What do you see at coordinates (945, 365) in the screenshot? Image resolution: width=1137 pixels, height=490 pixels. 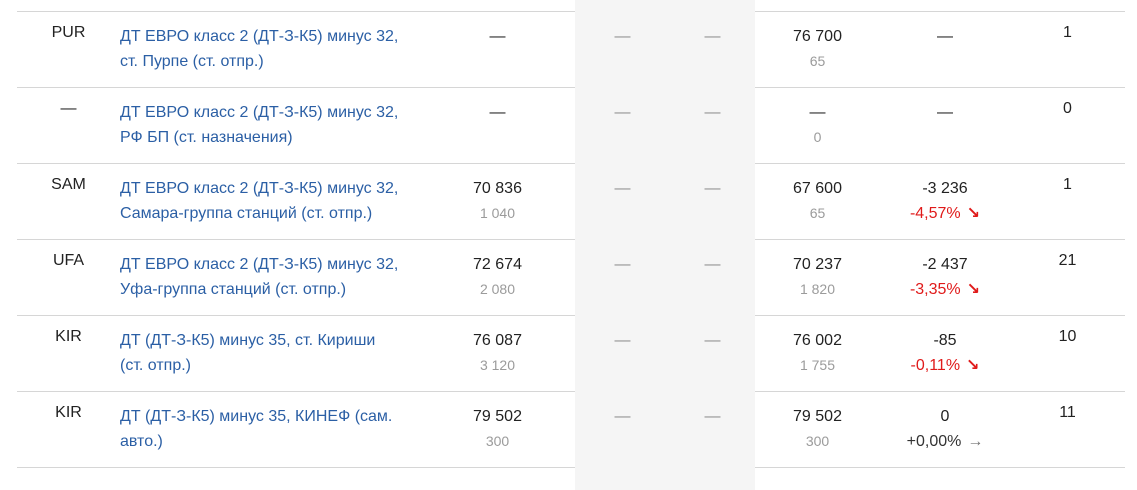 I see `change-percent: -0,11% ↘` at bounding box center [945, 365].